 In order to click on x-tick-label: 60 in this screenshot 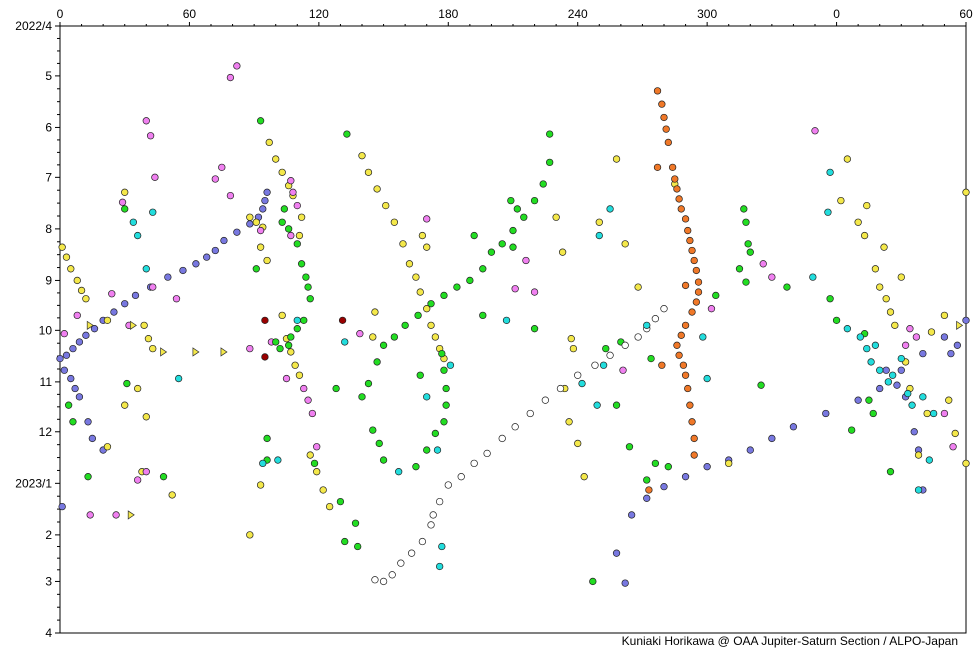, I will do `click(966, 14)`.